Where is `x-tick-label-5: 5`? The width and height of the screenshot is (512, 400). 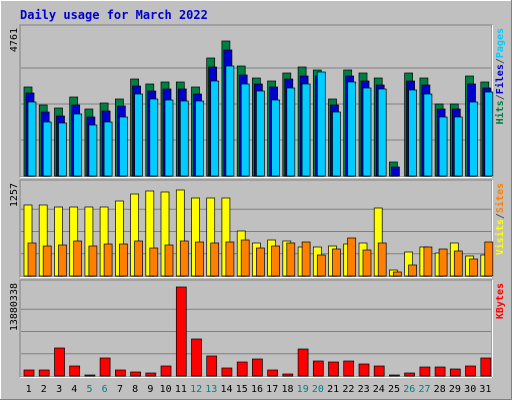 x-tick-label-5: 5 is located at coordinates (89, 389).